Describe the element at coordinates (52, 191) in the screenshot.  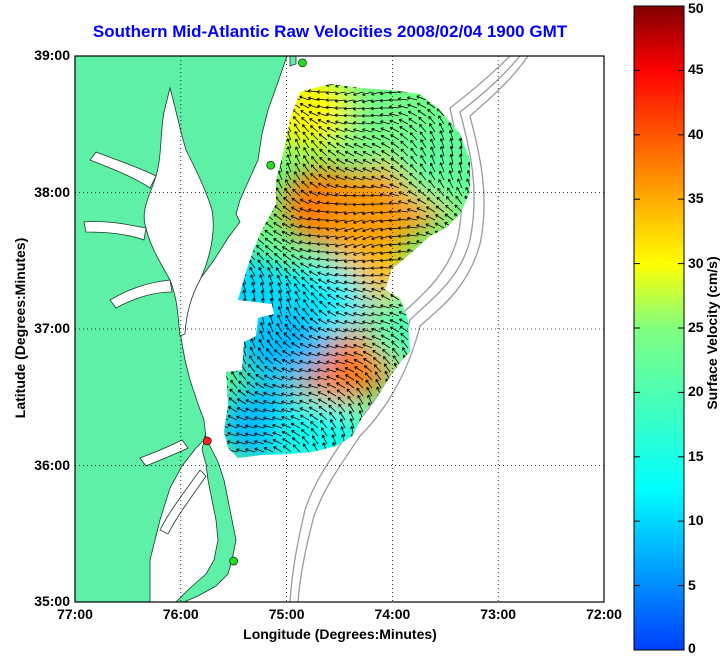
I see `y-tick-label: 38:00` at that location.